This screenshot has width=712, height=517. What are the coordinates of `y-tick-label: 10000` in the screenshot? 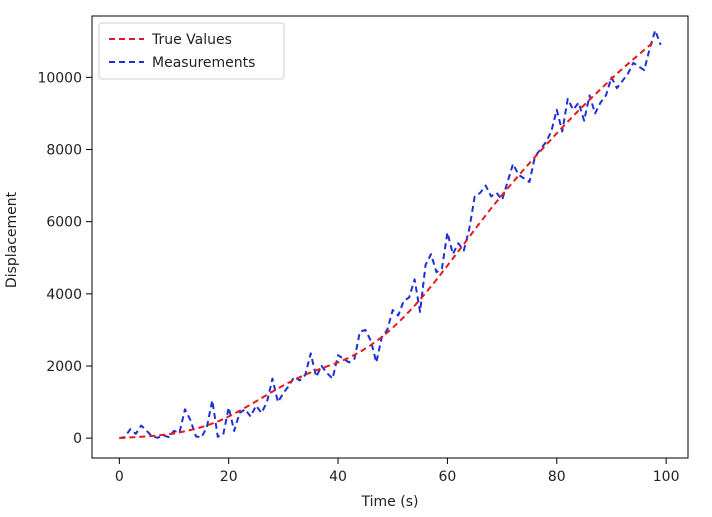 It's located at (59, 78).